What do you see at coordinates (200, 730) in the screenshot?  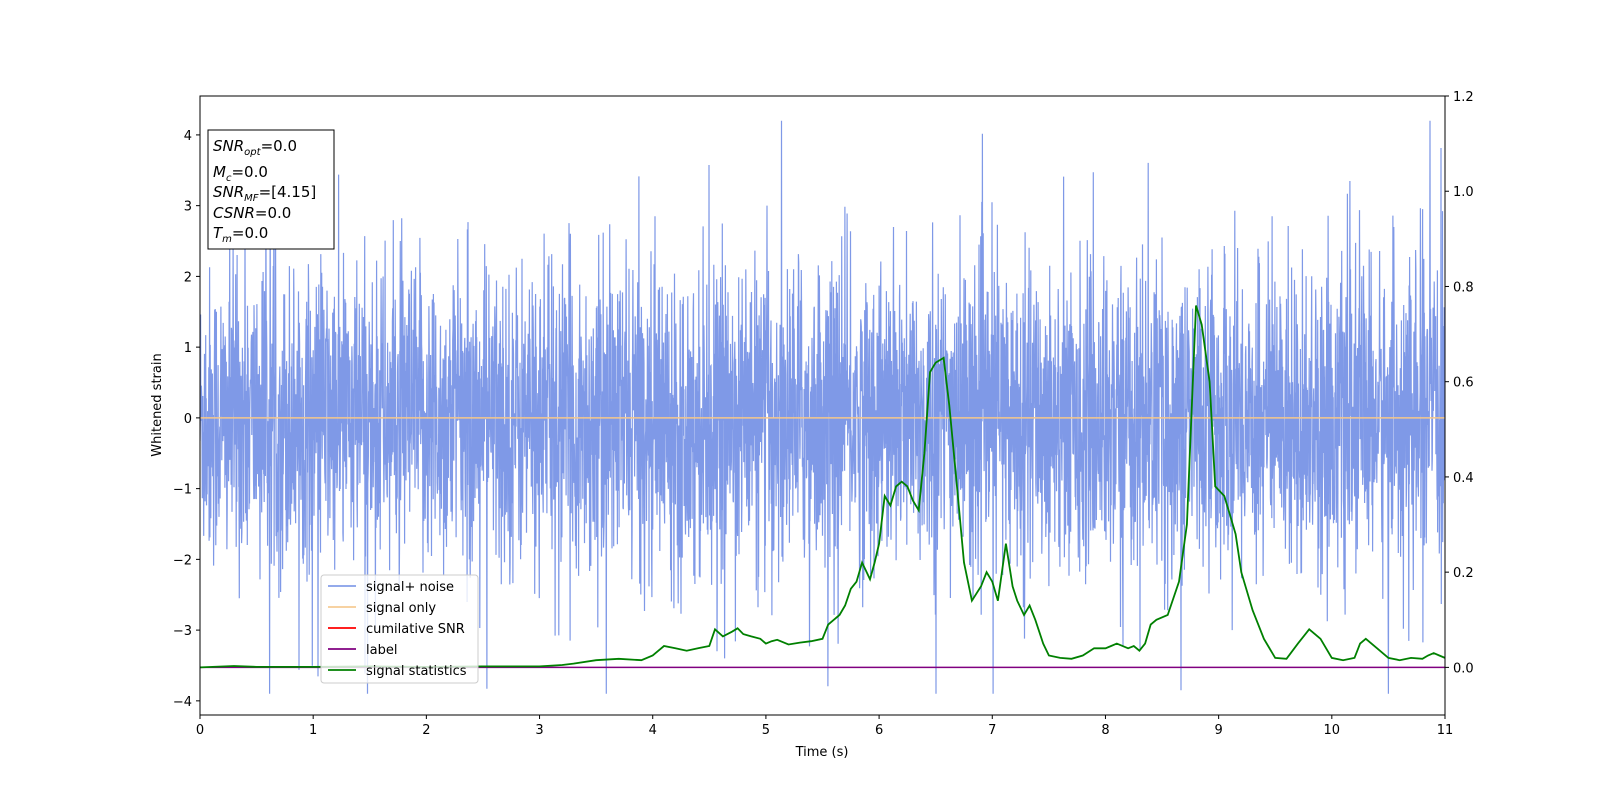 I see `x-tick-label: 0` at bounding box center [200, 730].